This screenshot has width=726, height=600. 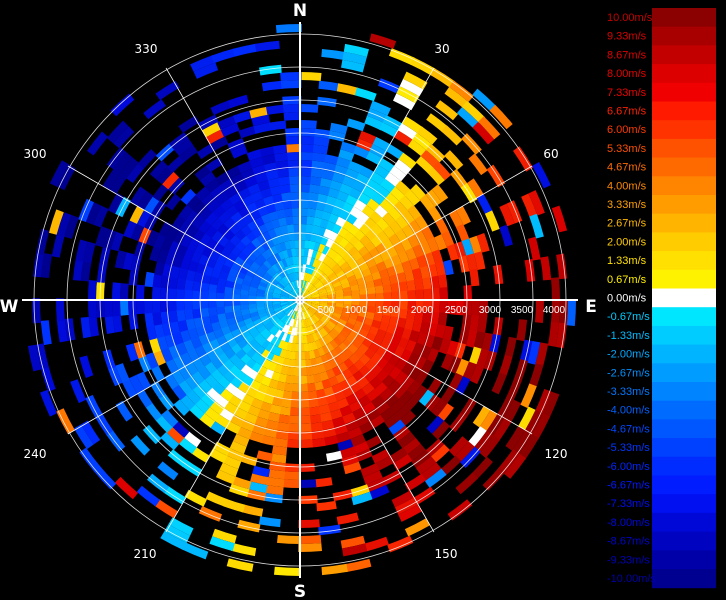 What do you see at coordinates (591, 307) in the screenshot?
I see `east-label: E` at bounding box center [591, 307].